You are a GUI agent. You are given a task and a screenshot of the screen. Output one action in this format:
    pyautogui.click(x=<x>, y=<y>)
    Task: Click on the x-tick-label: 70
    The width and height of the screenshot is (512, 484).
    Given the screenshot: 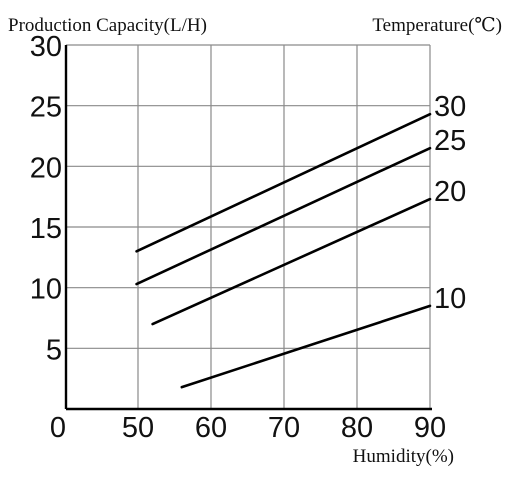 What is the action you would take?
    pyautogui.click(x=284, y=428)
    